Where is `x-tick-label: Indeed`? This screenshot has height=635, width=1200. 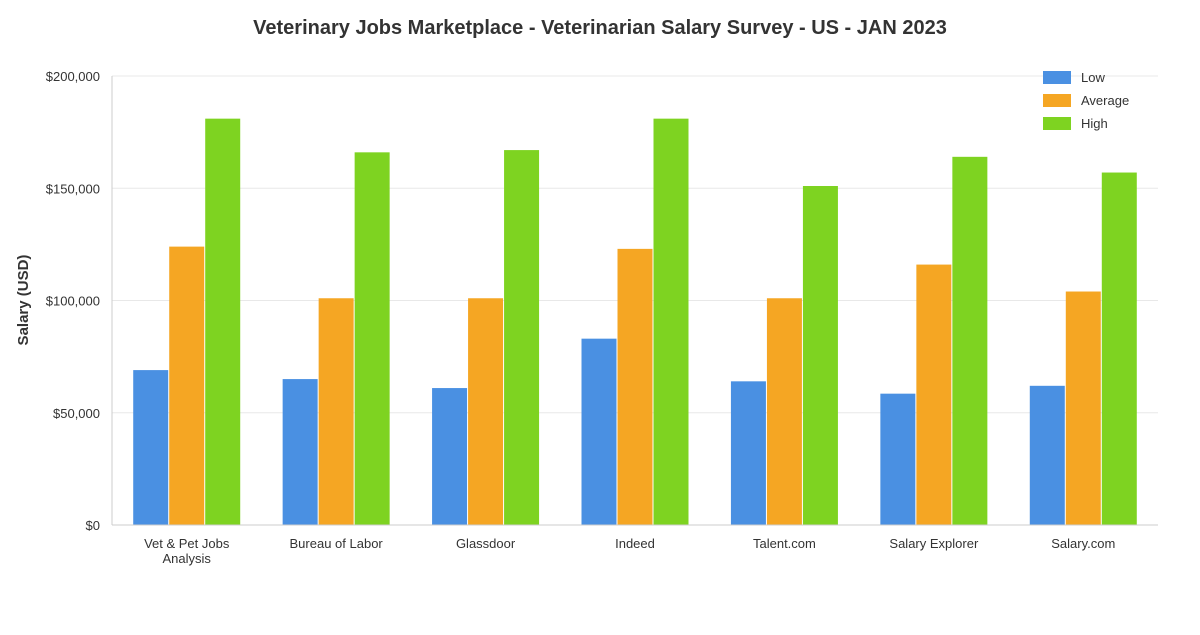 x-tick-label: Indeed is located at coordinates (635, 543).